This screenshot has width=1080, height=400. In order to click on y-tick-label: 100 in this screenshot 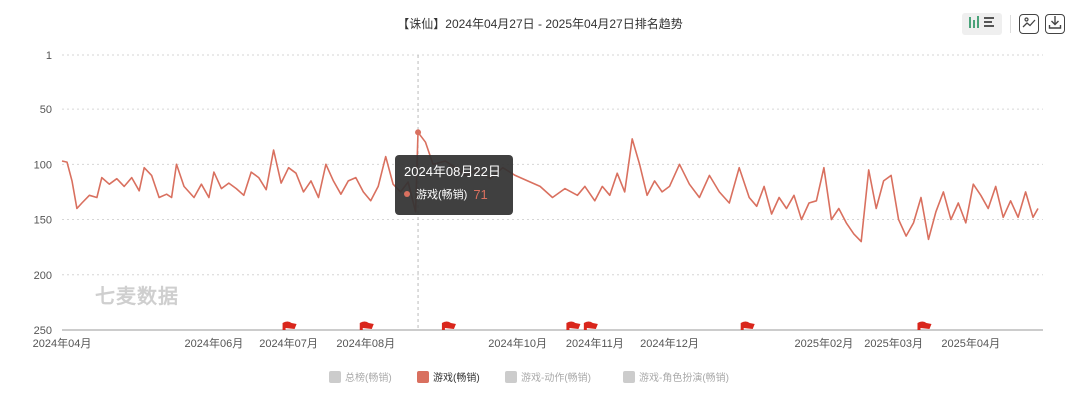, I will do `click(43, 165)`.